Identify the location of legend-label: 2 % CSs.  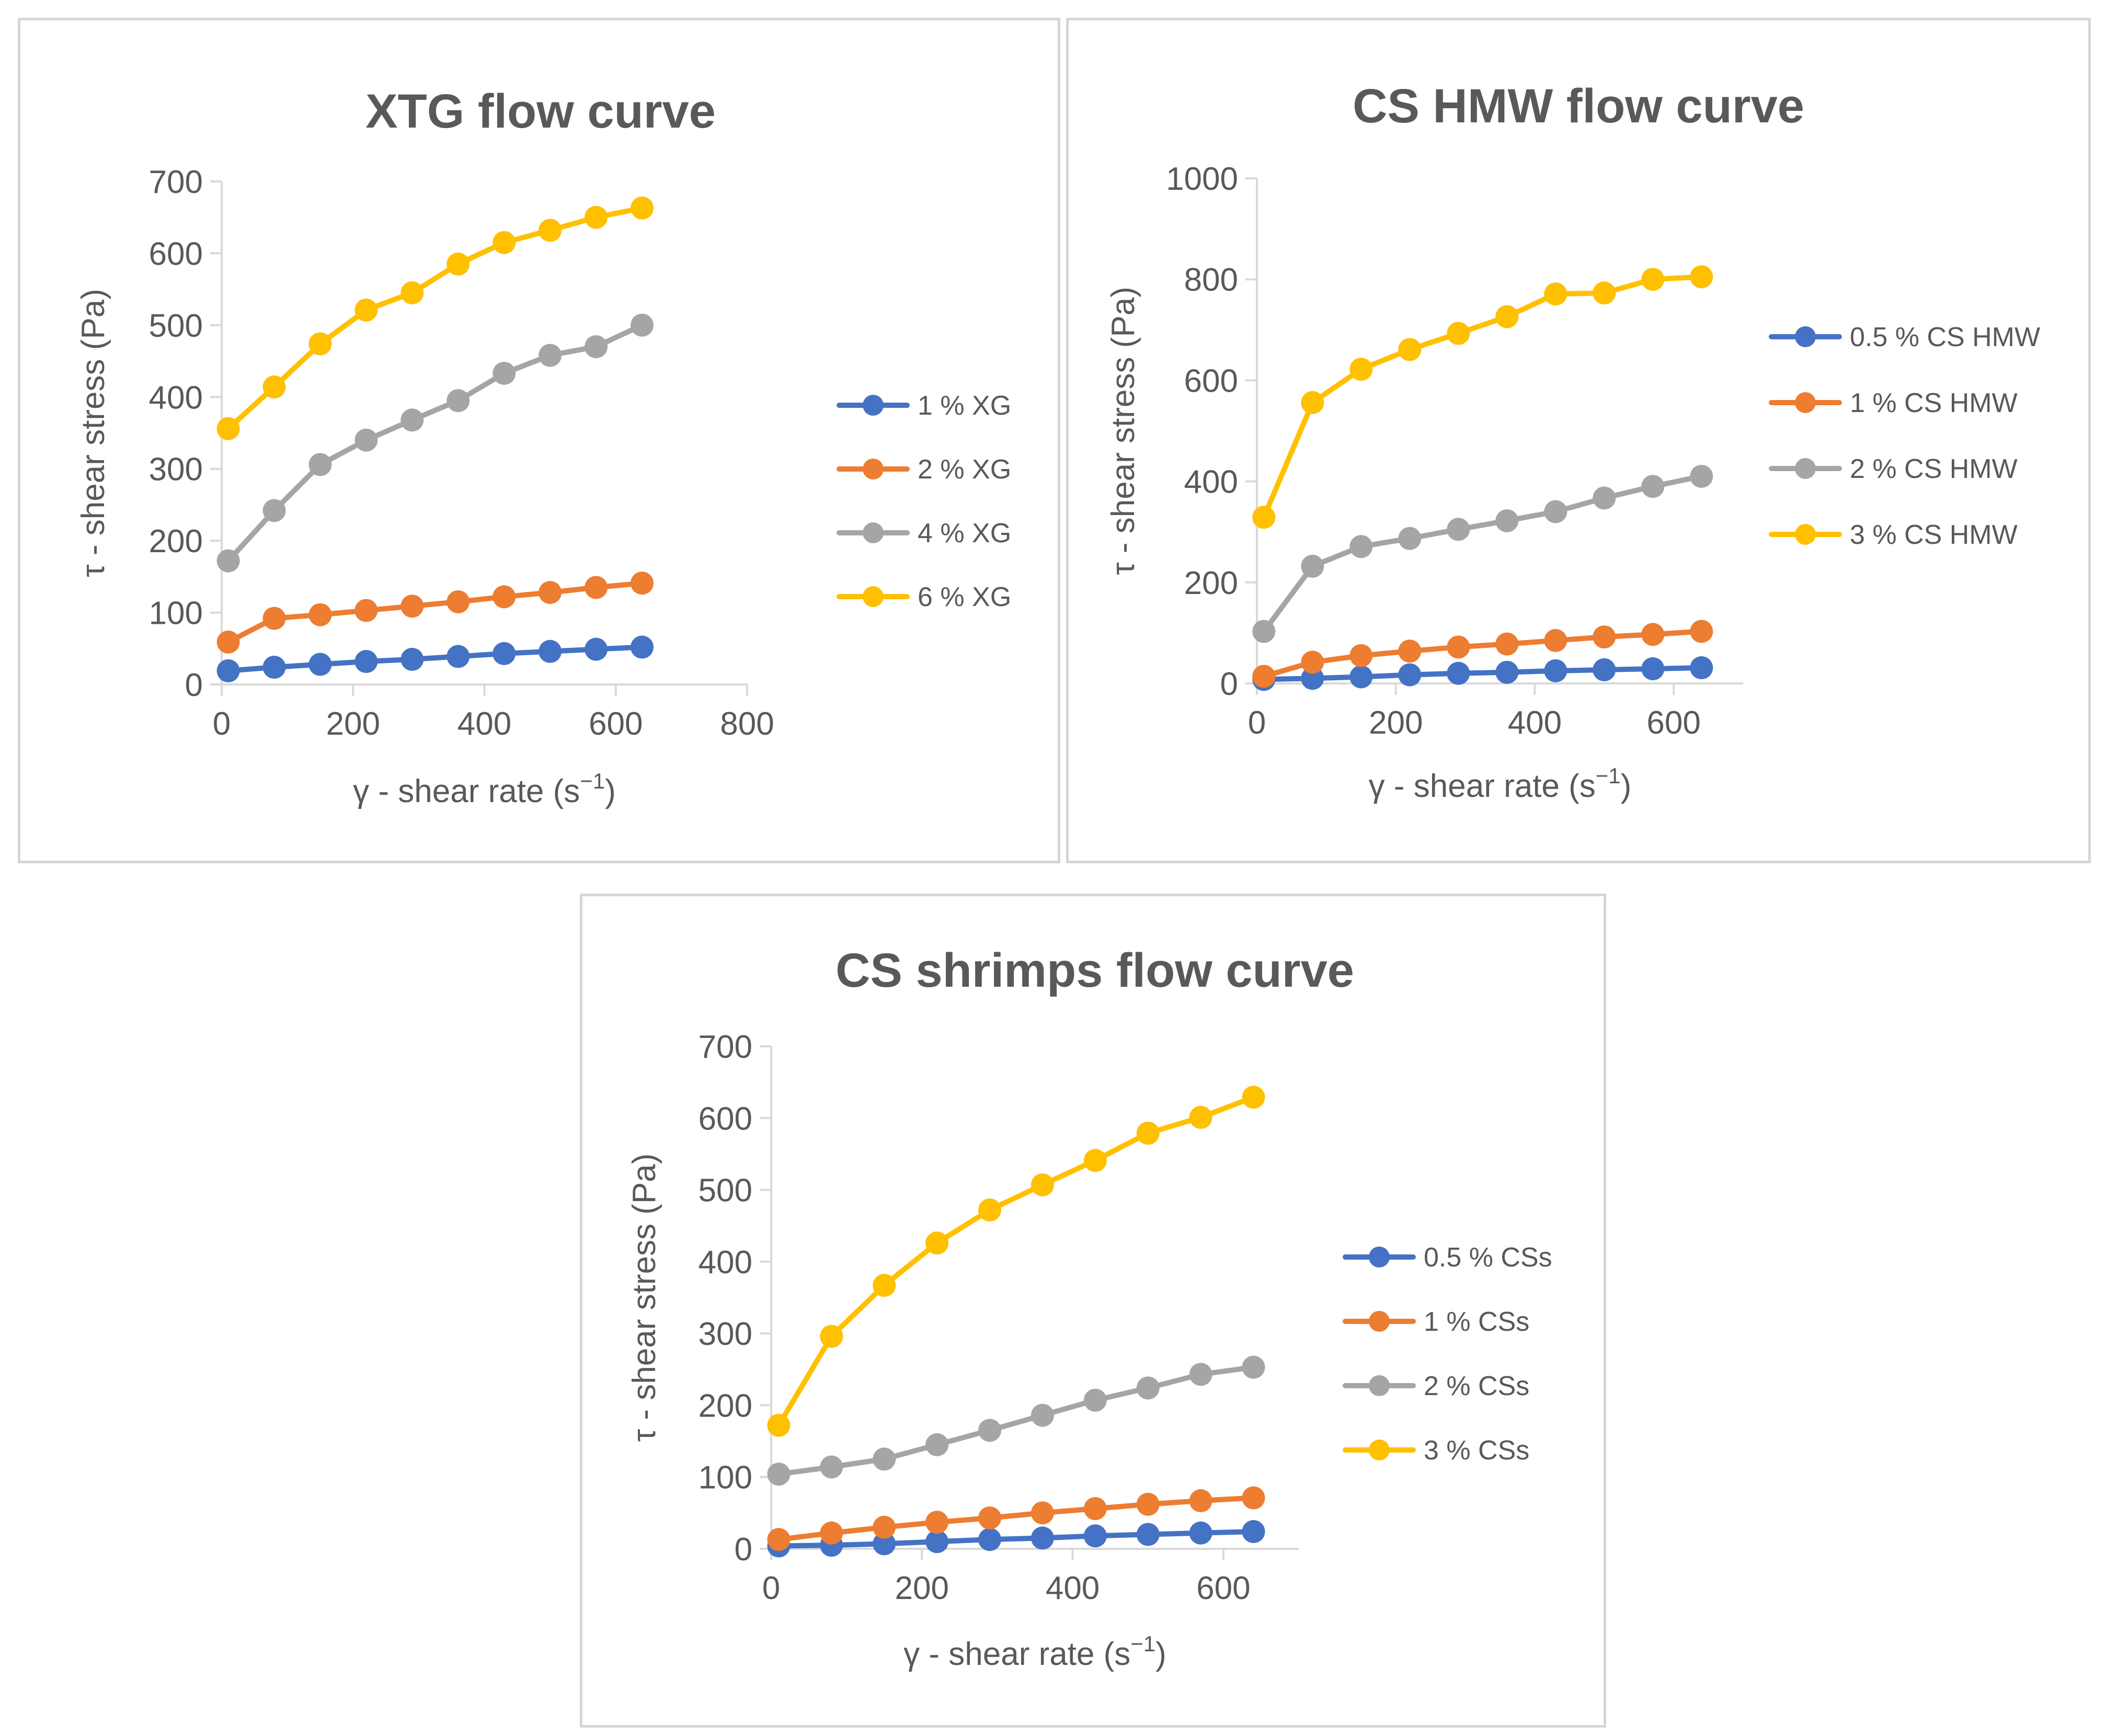
(1477, 1386).